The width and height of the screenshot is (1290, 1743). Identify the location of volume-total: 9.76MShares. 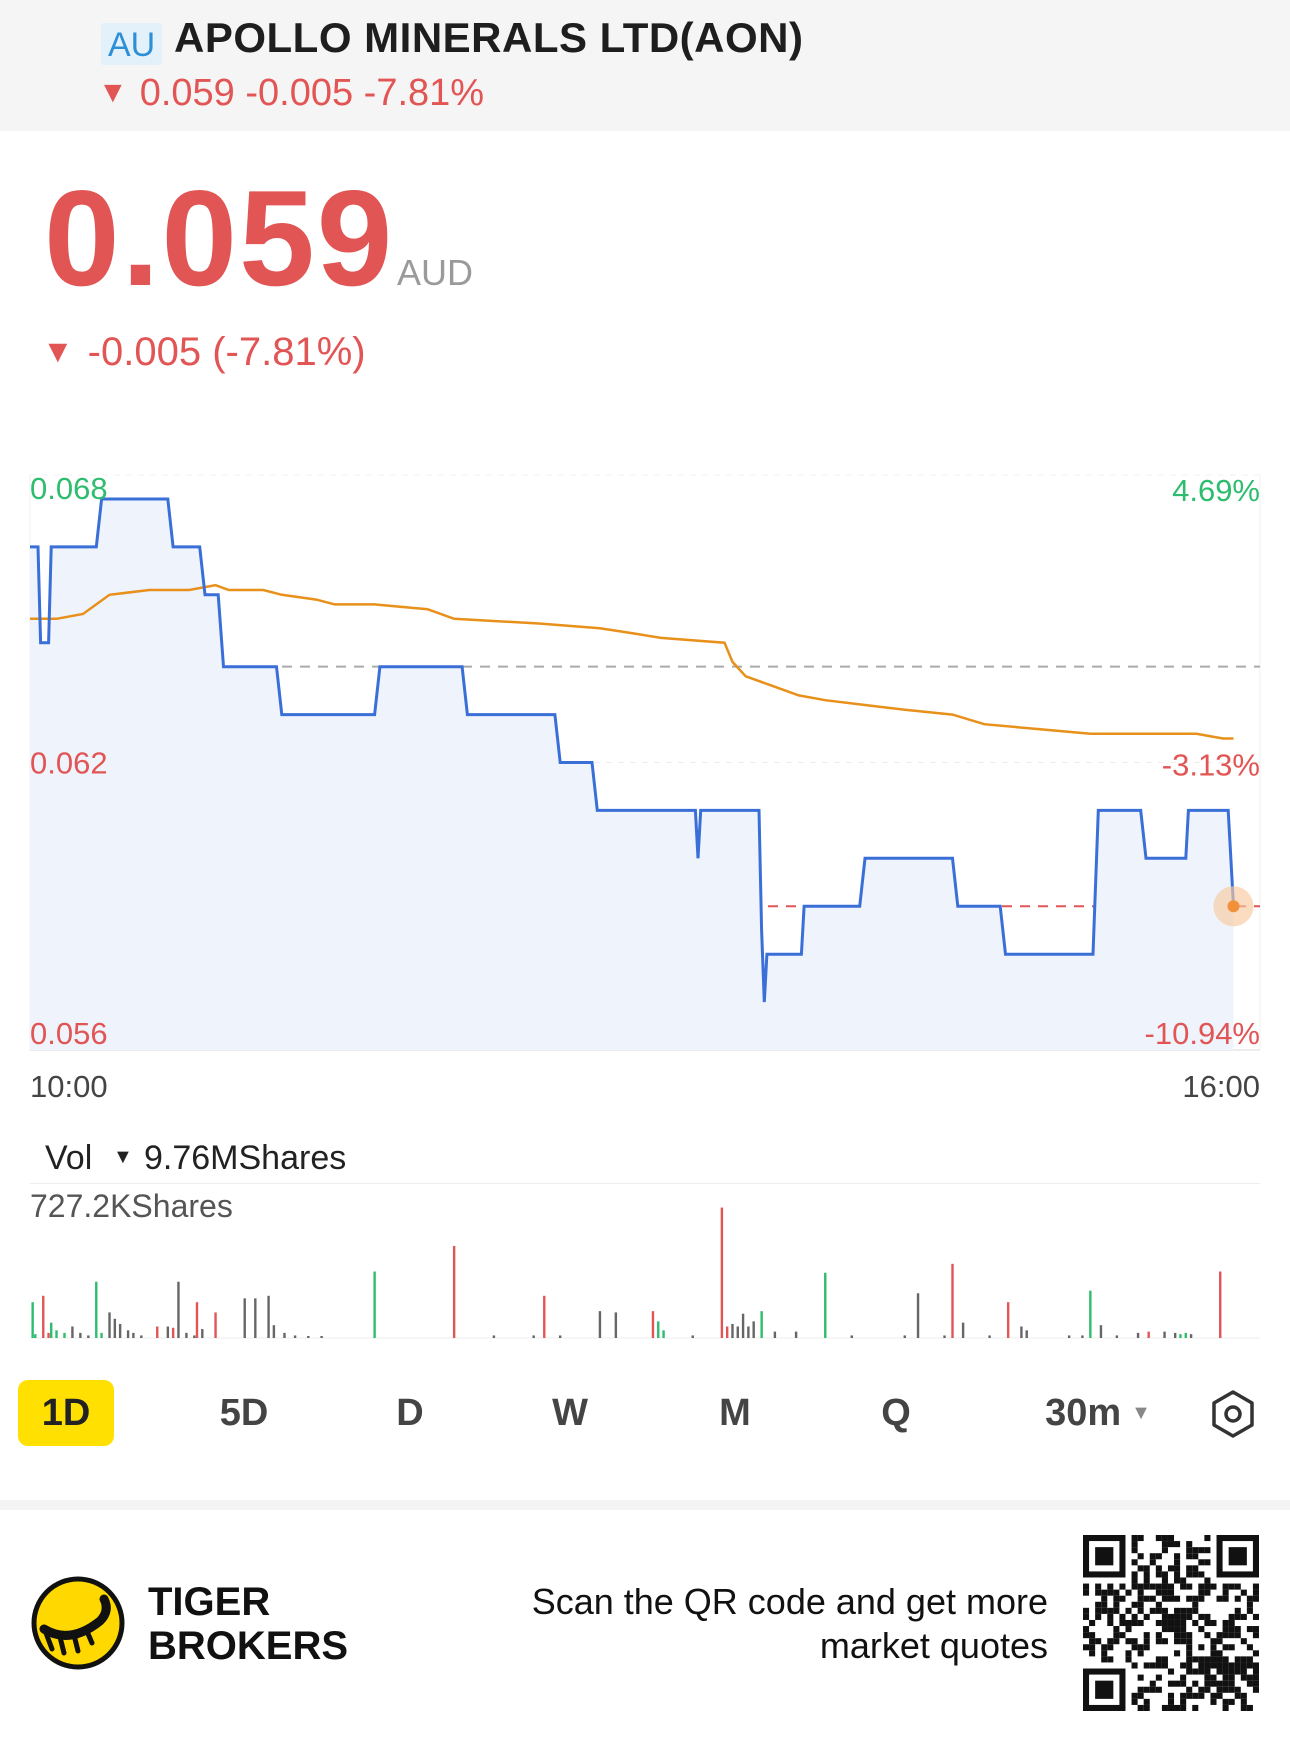
(245, 1158).